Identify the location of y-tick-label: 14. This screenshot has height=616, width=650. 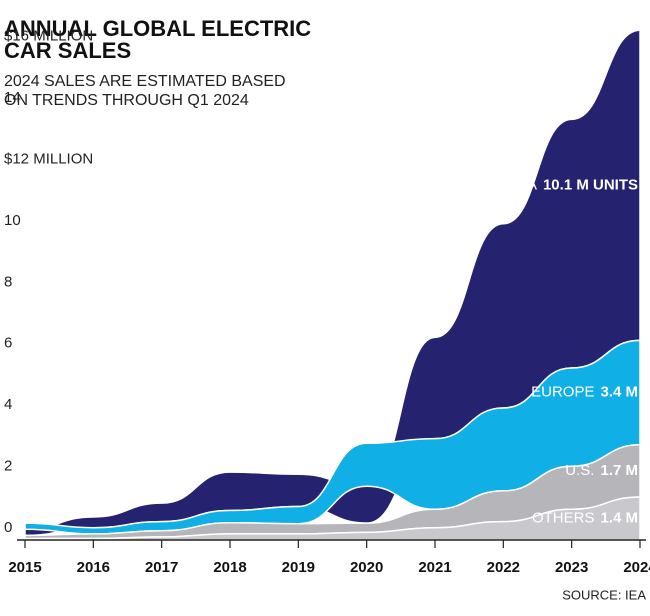
(12, 97).